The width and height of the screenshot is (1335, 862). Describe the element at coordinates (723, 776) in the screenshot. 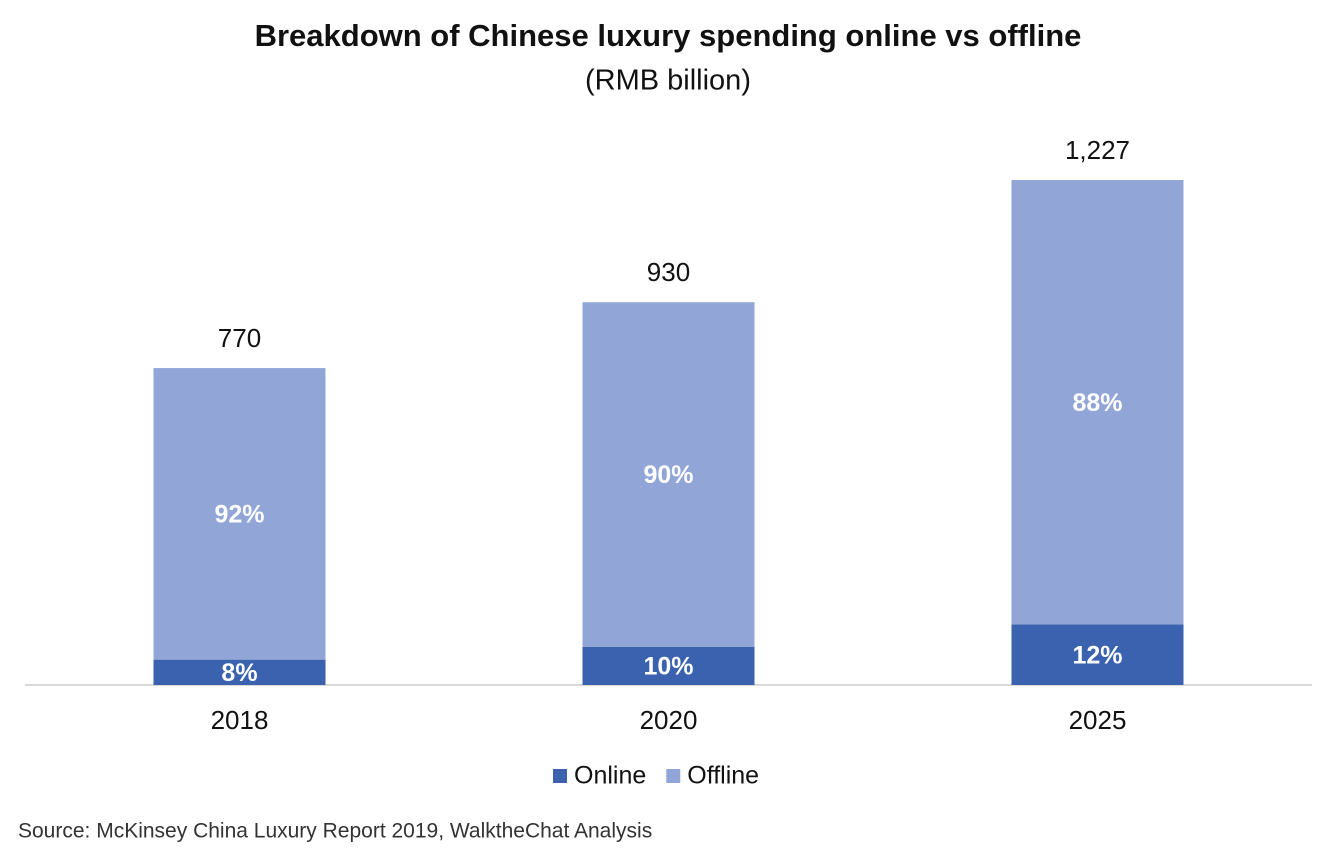

I see `legend-label: Offline` at that location.